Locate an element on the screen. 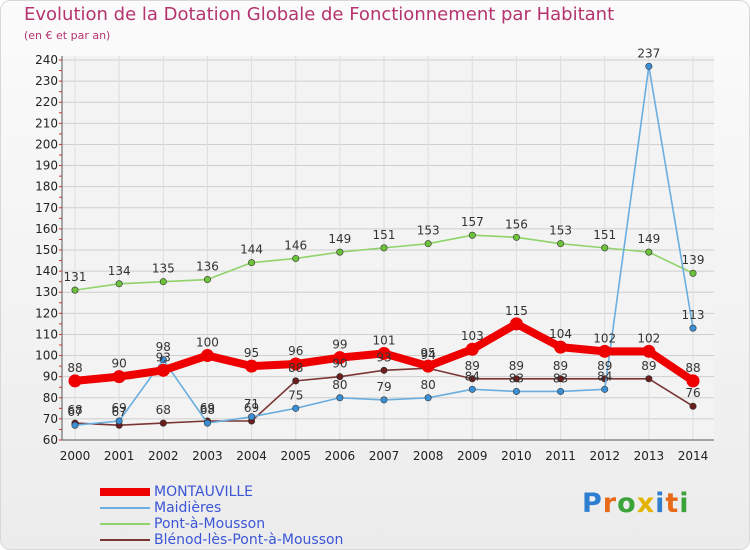 The image size is (750, 550). x-tick-label: 2011 is located at coordinates (560, 456).